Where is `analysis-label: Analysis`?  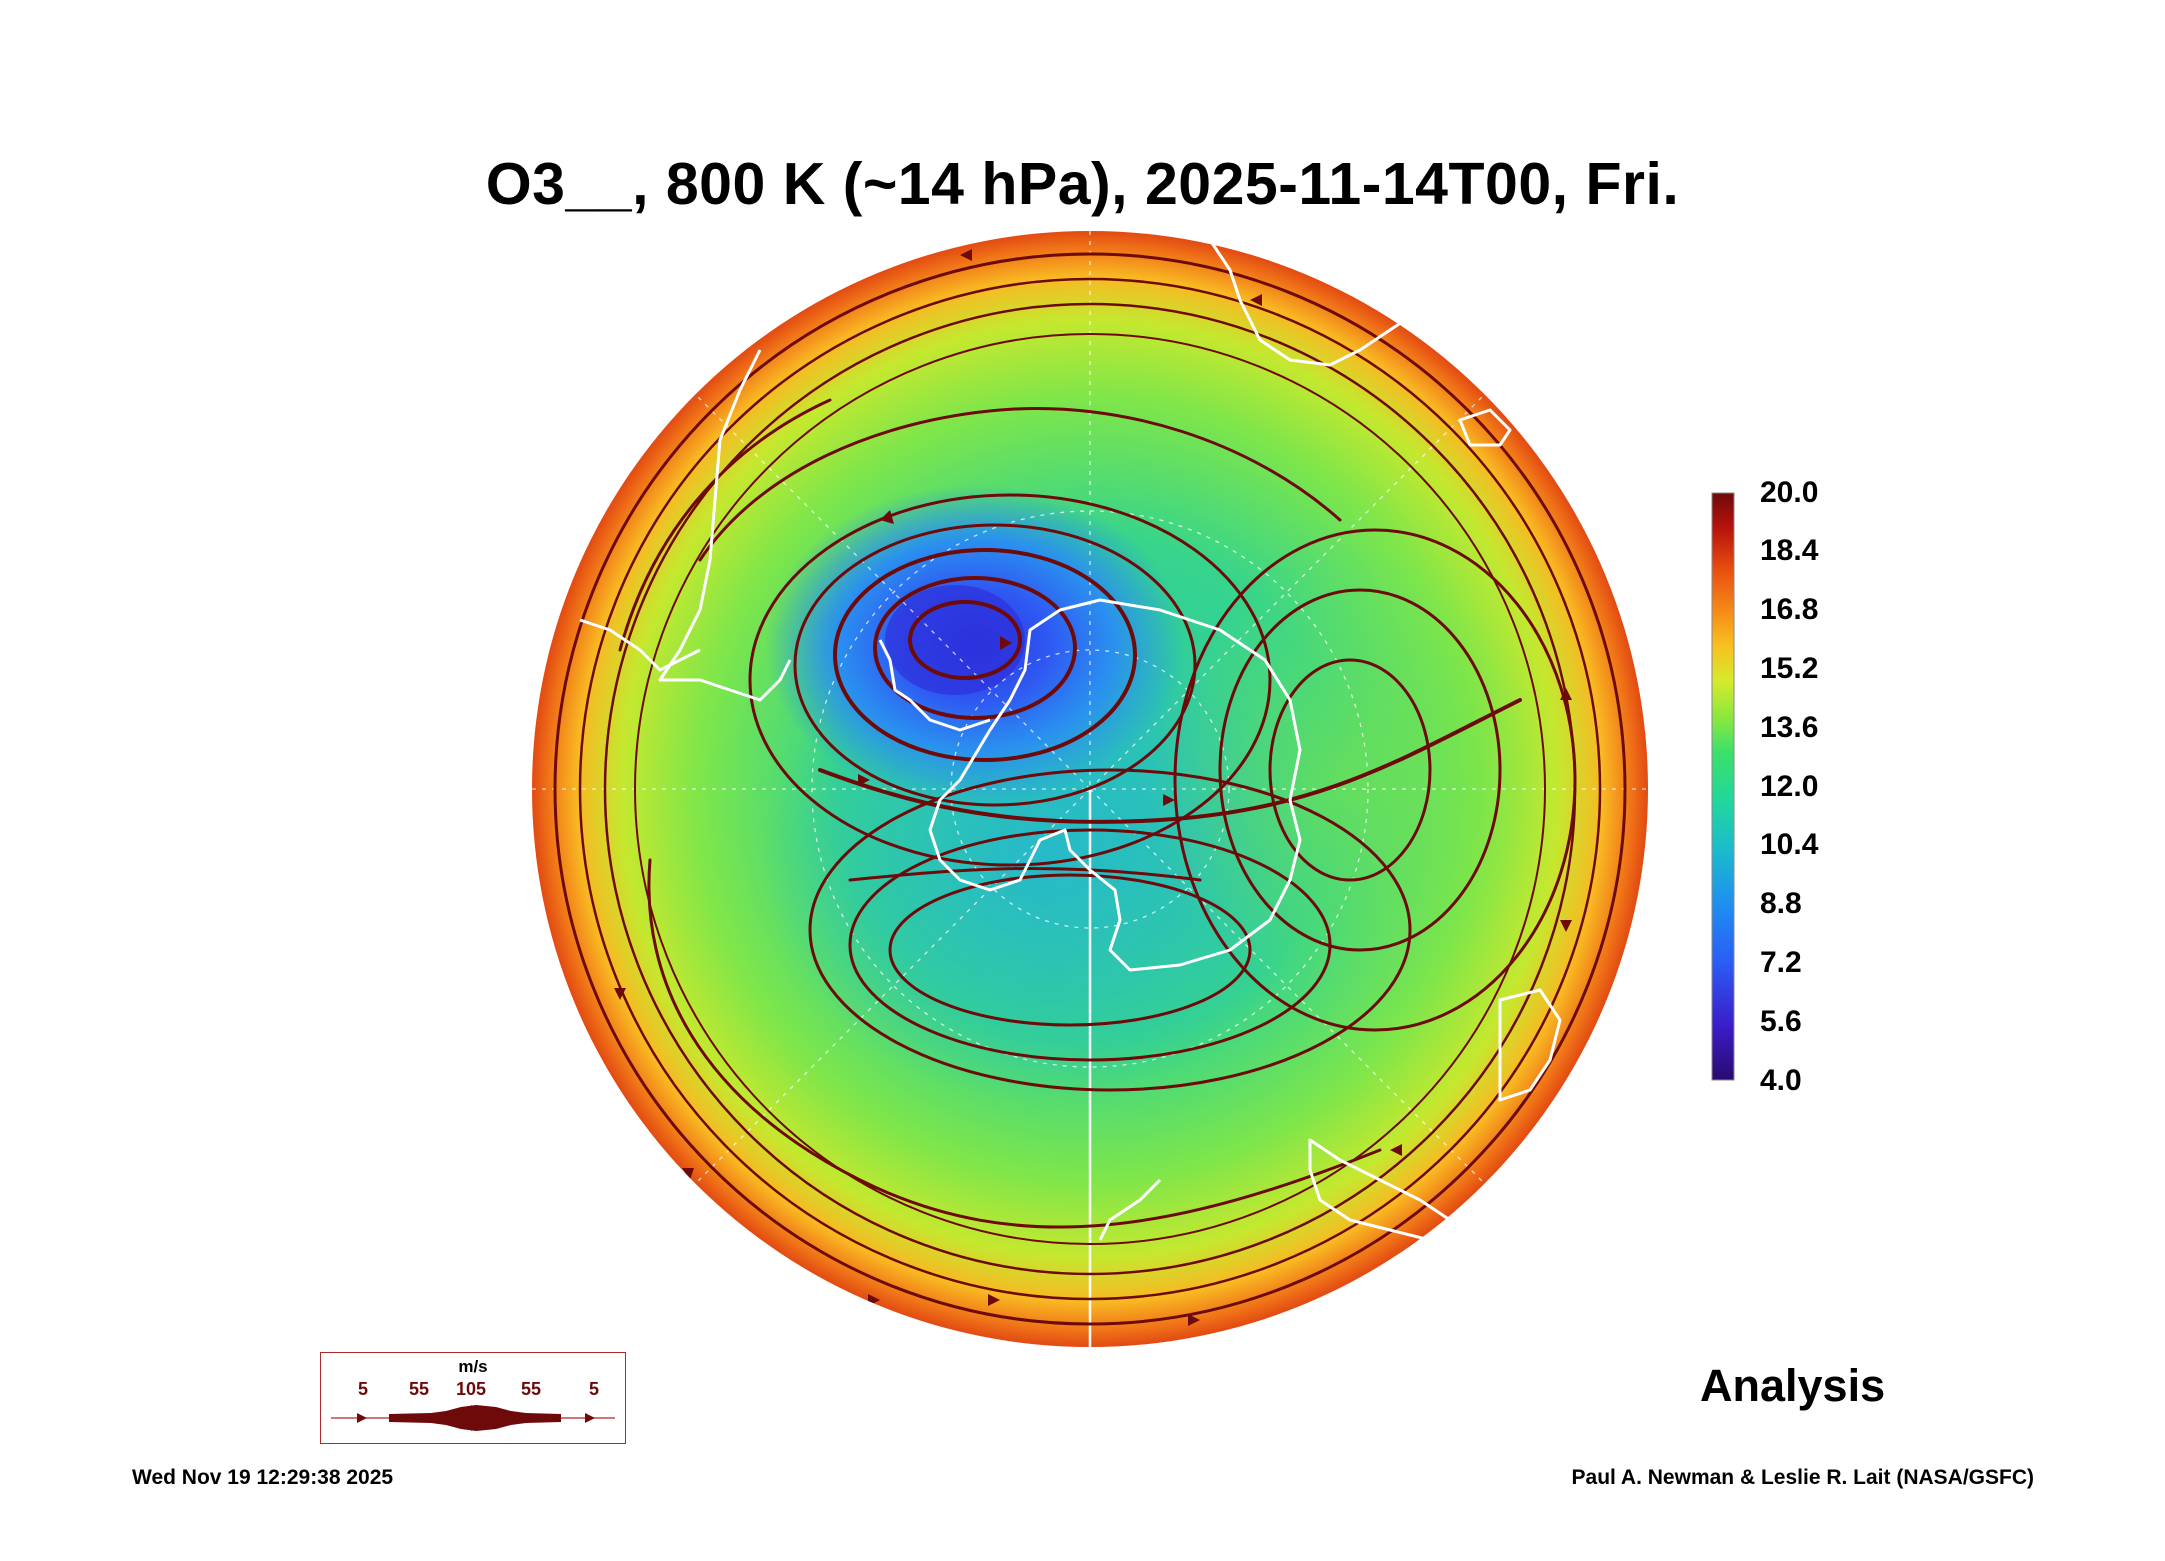
analysis-label: Analysis is located at coordinates (1793, 1385).